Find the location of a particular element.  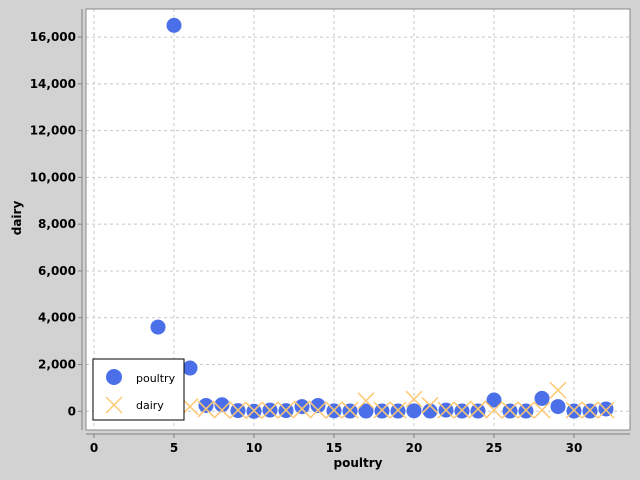

y-tick-label: 10,000 is located at coordinates (53, 177).